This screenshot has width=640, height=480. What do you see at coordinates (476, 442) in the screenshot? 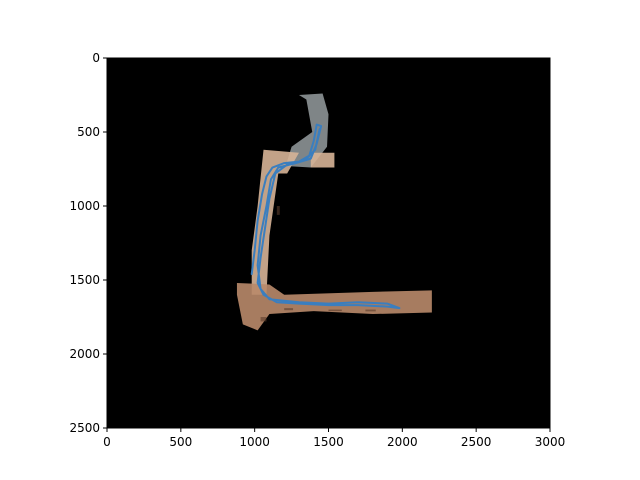
I see `x-tick-label: 2500` at bounding box center [476, 442].